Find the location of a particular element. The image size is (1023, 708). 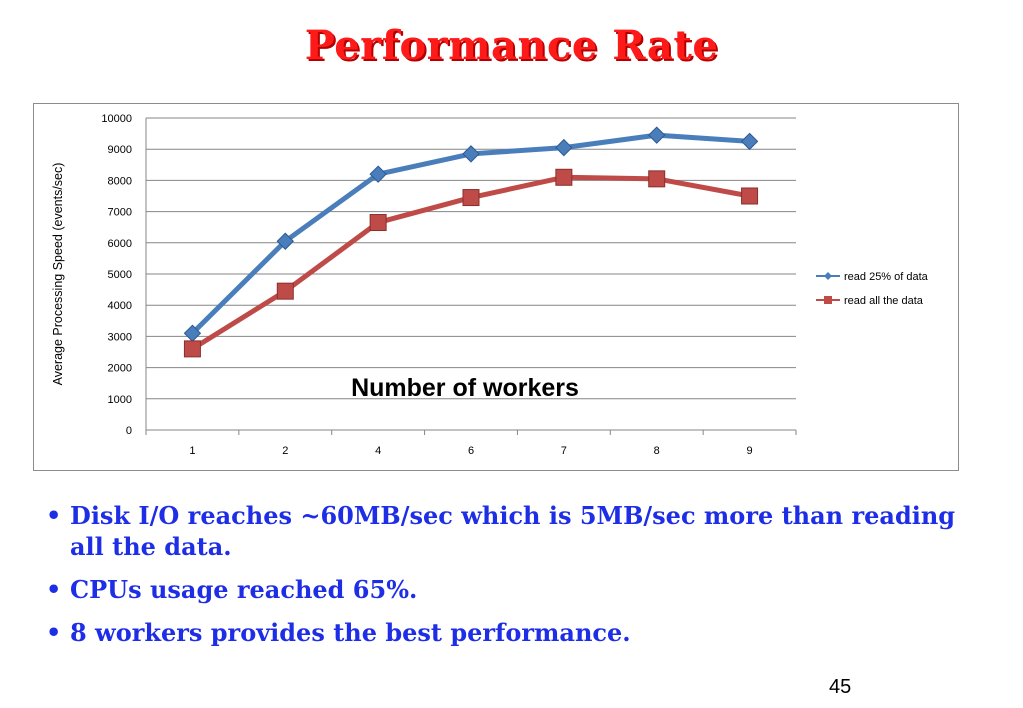

y-tick-label: 7000 is located at coordinates (120, 213).